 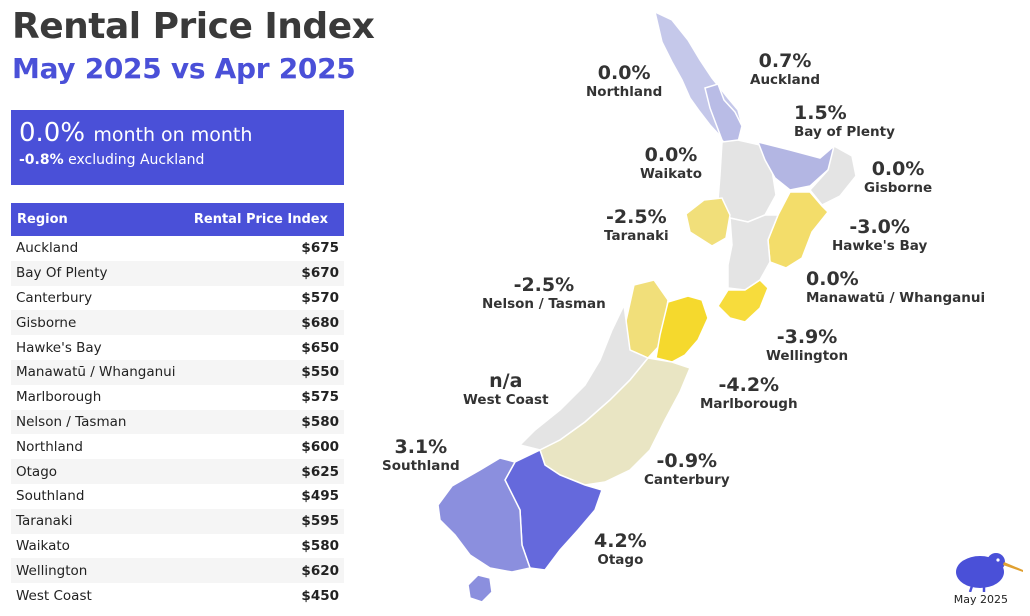 What do you see at coordinates (682, 329) in the screenshot?
I see `region-marlborough` at bounding box center [682, 329].